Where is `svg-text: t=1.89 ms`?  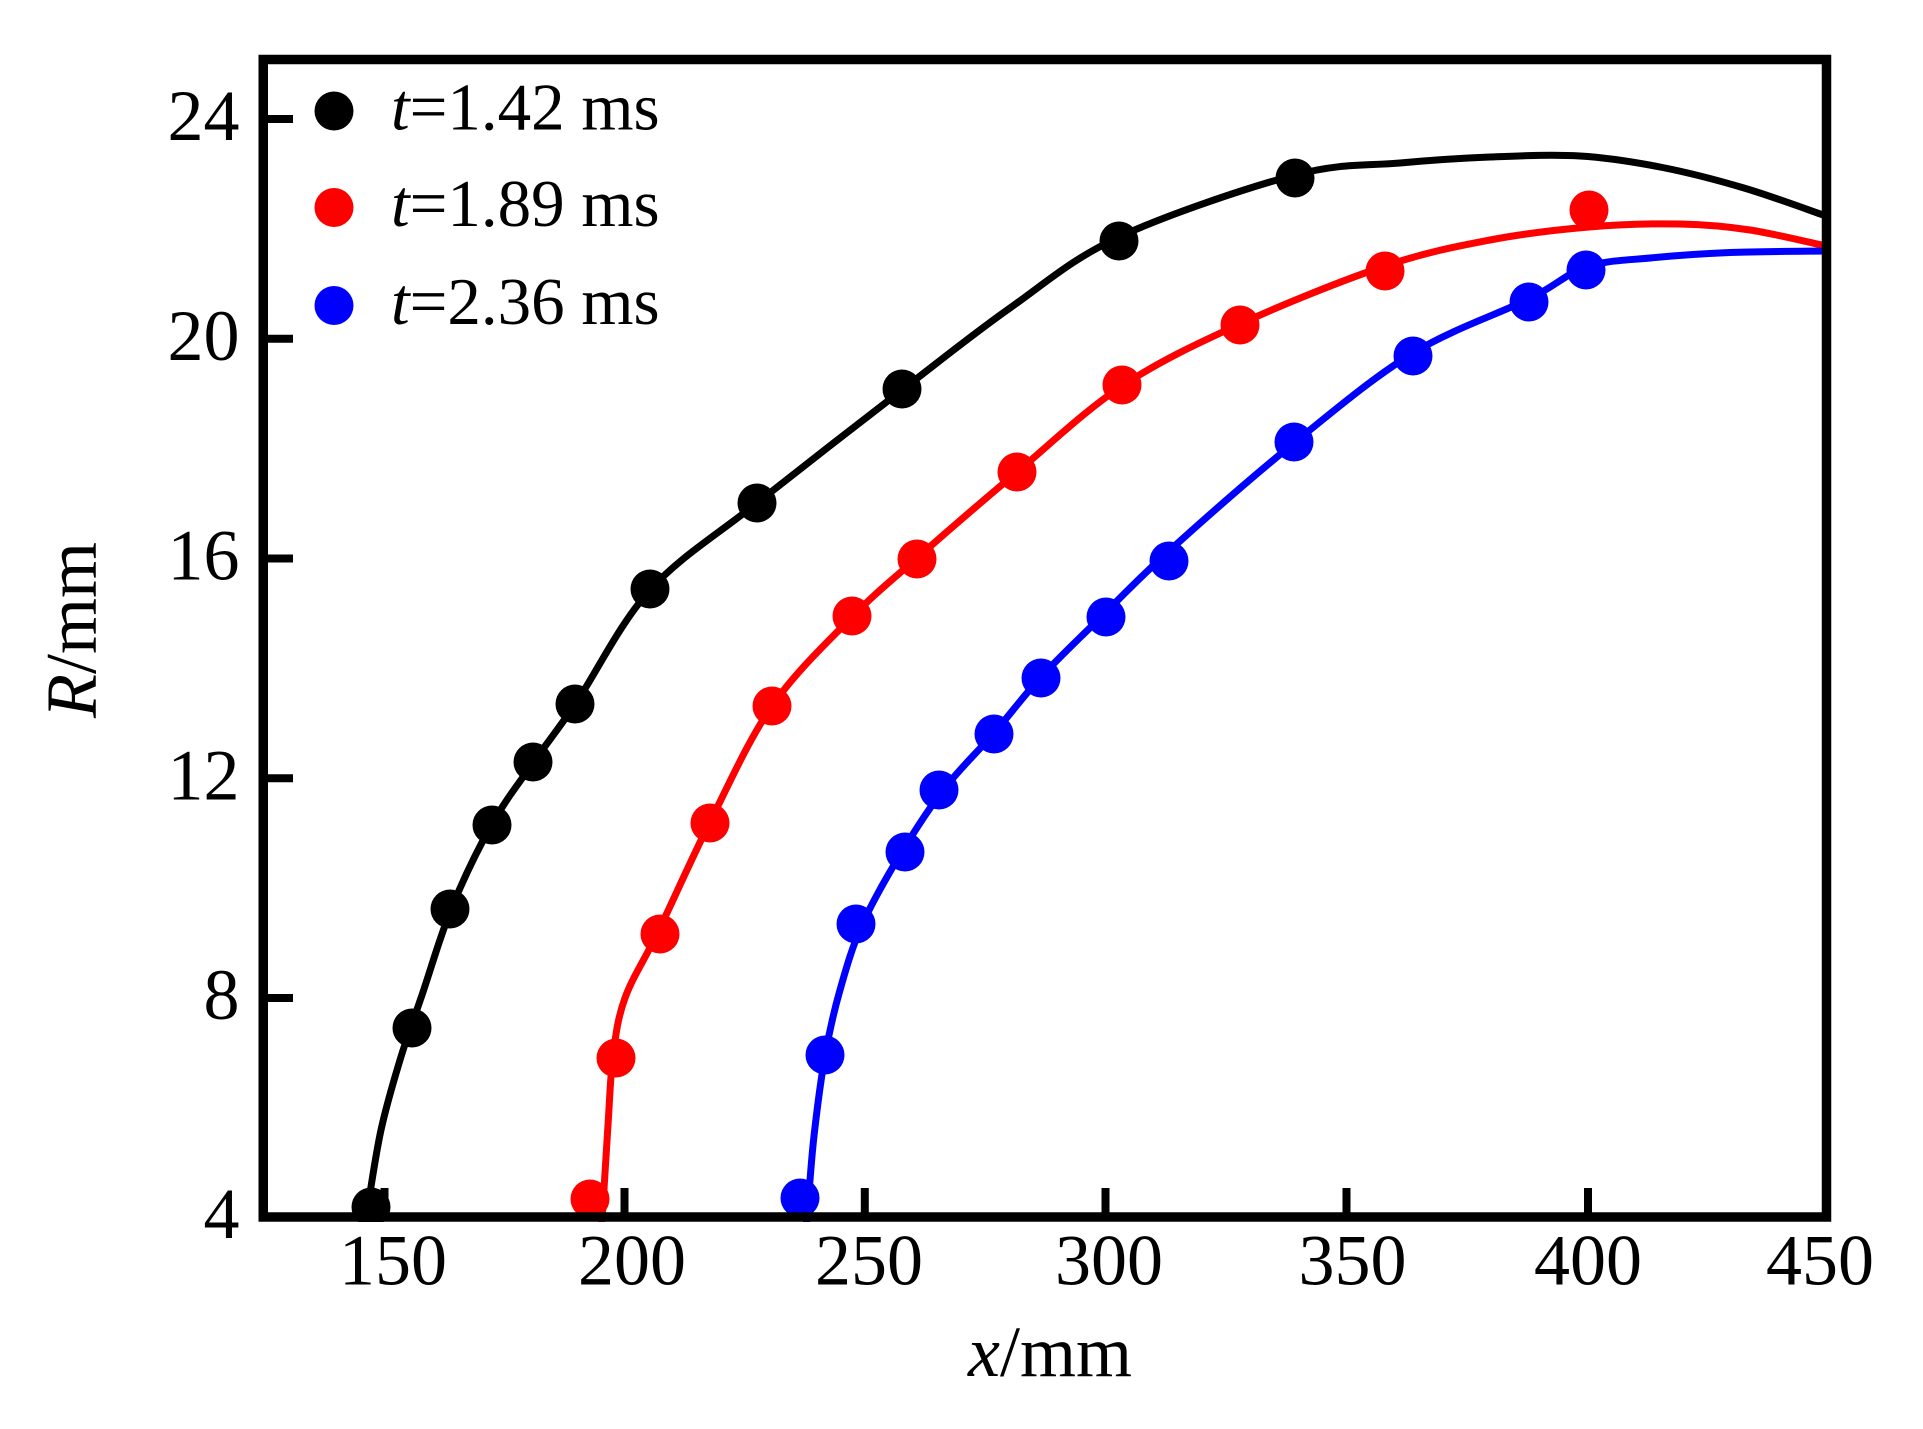
svg-text: t=1.89 ms is located at coordinates (525, 204).